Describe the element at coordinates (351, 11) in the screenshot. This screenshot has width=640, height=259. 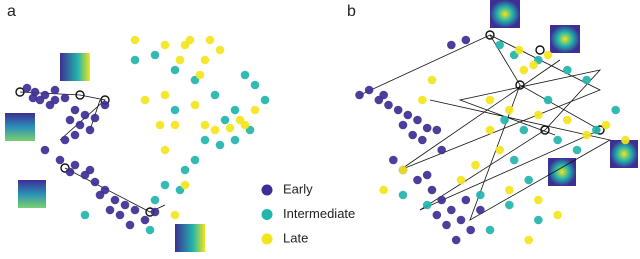
I see `panel-label: b` at that location.